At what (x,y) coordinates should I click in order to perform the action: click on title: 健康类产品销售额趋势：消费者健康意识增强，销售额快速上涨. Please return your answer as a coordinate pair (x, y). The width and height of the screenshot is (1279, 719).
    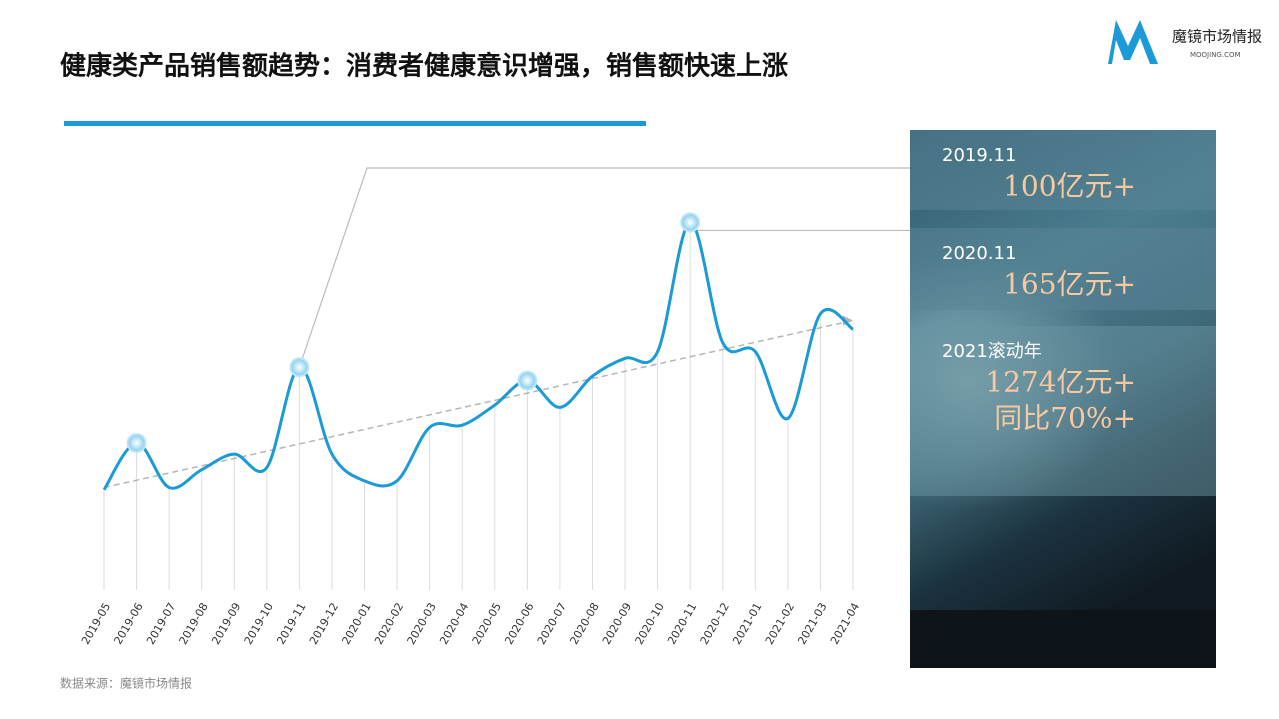
    Looking at the image, I should click on (424, 66).